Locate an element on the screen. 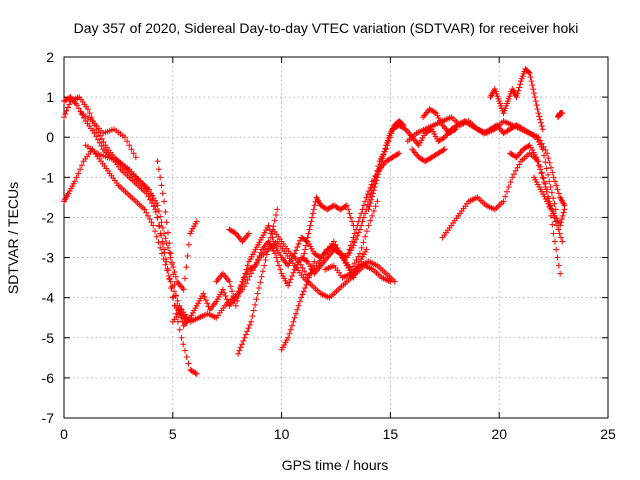 Image resolution: width=640 pixels, height=480 pixels. x-tick-label: 20 is located at coordinates (499, 434).